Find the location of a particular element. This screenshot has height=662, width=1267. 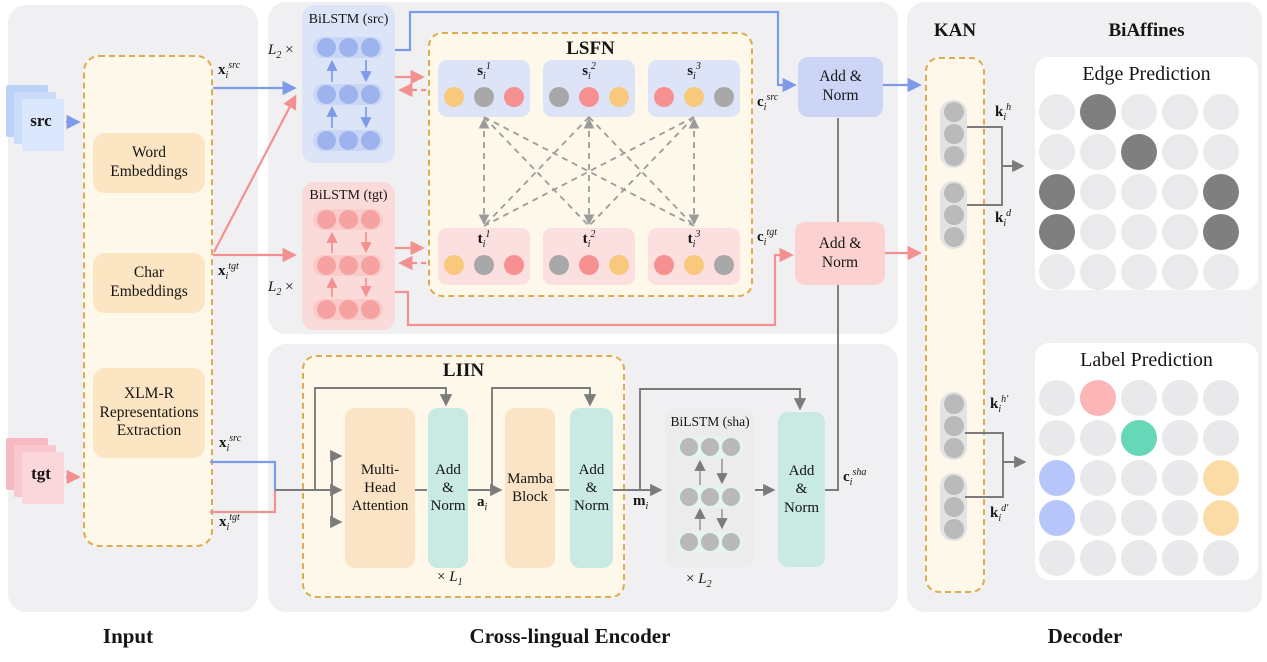

liin-title: LIIN is located at coordinates (463, 370).